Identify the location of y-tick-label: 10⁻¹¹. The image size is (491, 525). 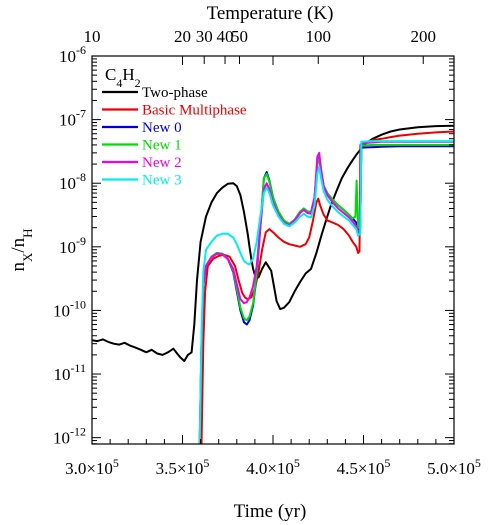
(69, 372).